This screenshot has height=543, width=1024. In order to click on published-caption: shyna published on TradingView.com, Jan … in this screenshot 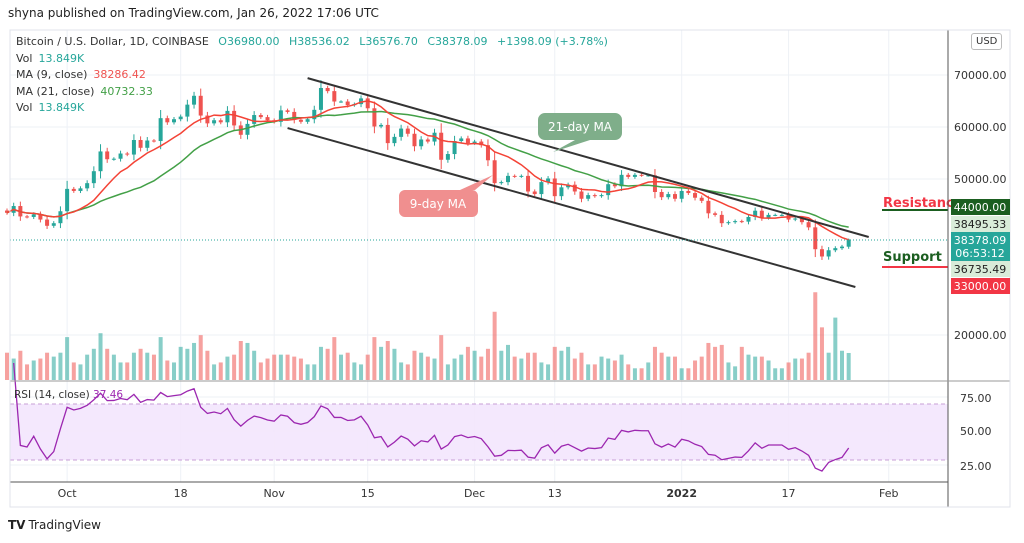, I will do `click(193, 13)`.